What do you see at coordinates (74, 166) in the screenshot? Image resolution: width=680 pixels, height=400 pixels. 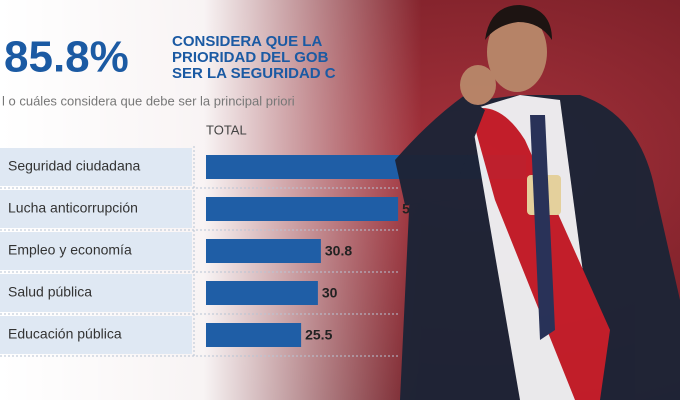 I see `category-label: Seguridad ciudadana` at bounding box center [74, 166].